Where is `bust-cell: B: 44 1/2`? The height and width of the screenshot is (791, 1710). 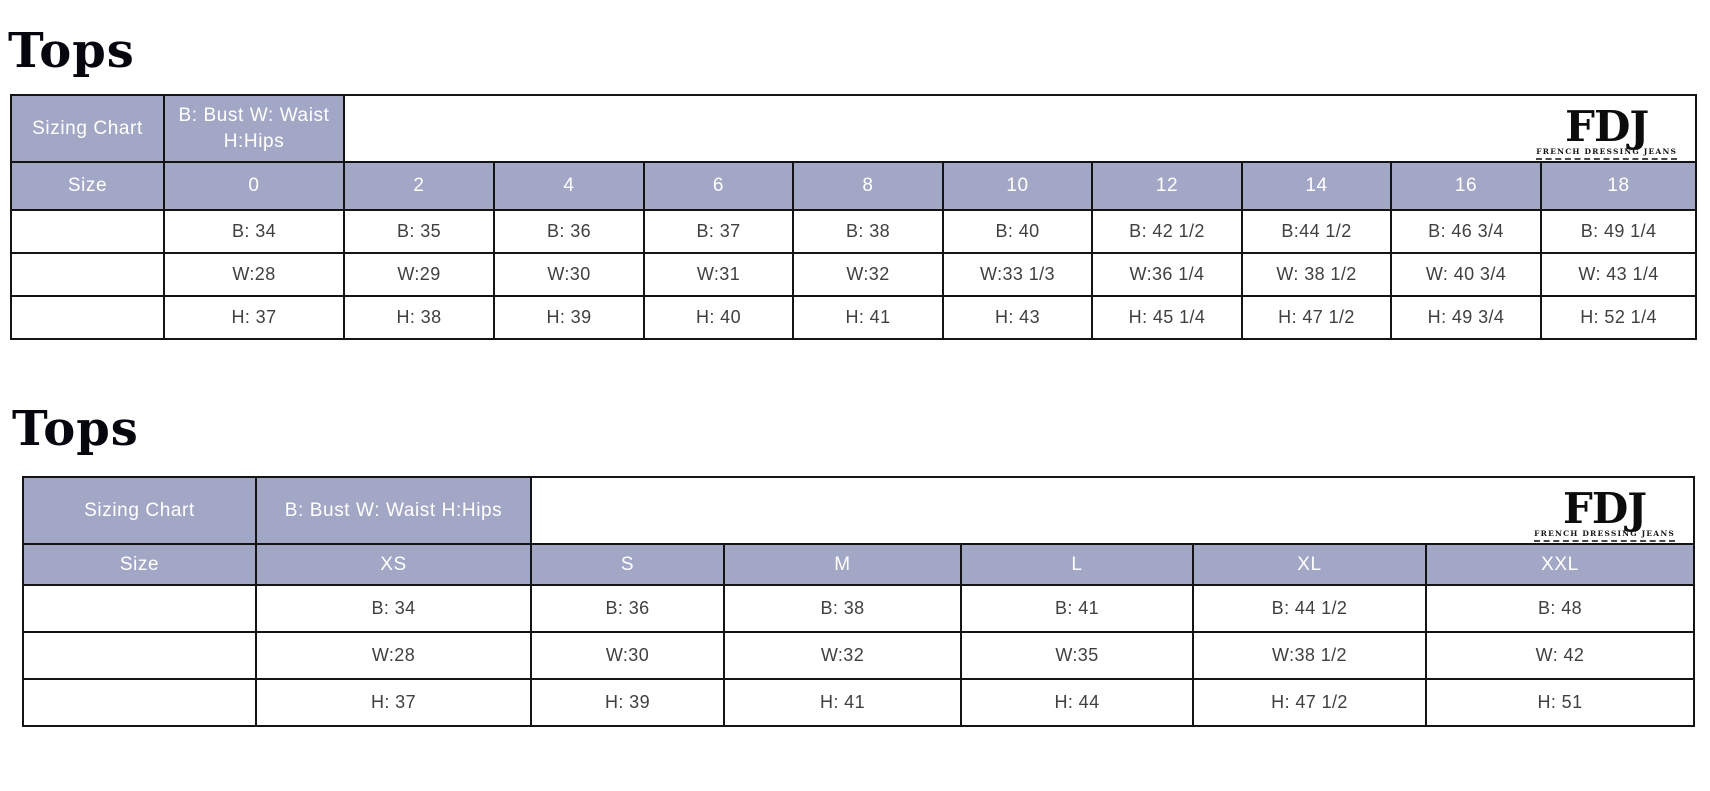 bust-cell: B: 44 1/2 is located at coordinates (1309, 609).